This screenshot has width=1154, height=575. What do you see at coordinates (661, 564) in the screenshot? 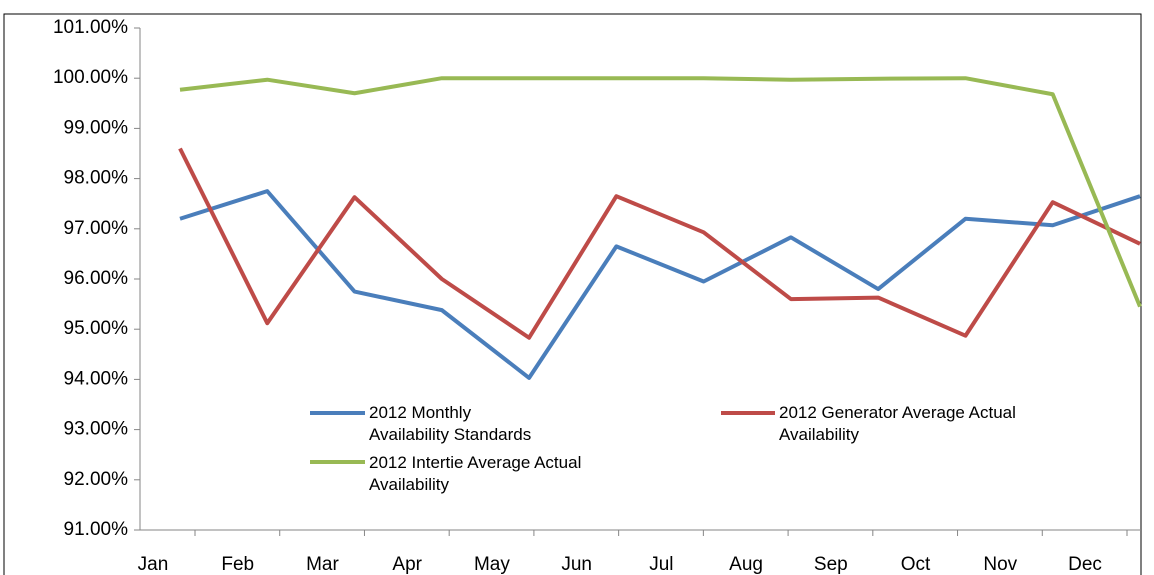
I see `x-tick-label: Jul` at bounding box center [661, 564].